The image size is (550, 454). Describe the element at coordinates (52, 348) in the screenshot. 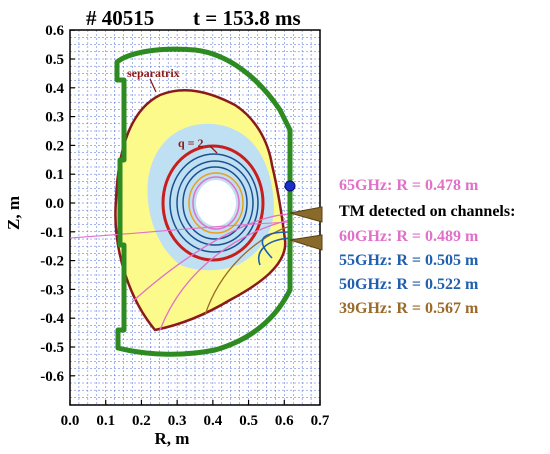

I see `y-tick-label: -0.5` at that location.